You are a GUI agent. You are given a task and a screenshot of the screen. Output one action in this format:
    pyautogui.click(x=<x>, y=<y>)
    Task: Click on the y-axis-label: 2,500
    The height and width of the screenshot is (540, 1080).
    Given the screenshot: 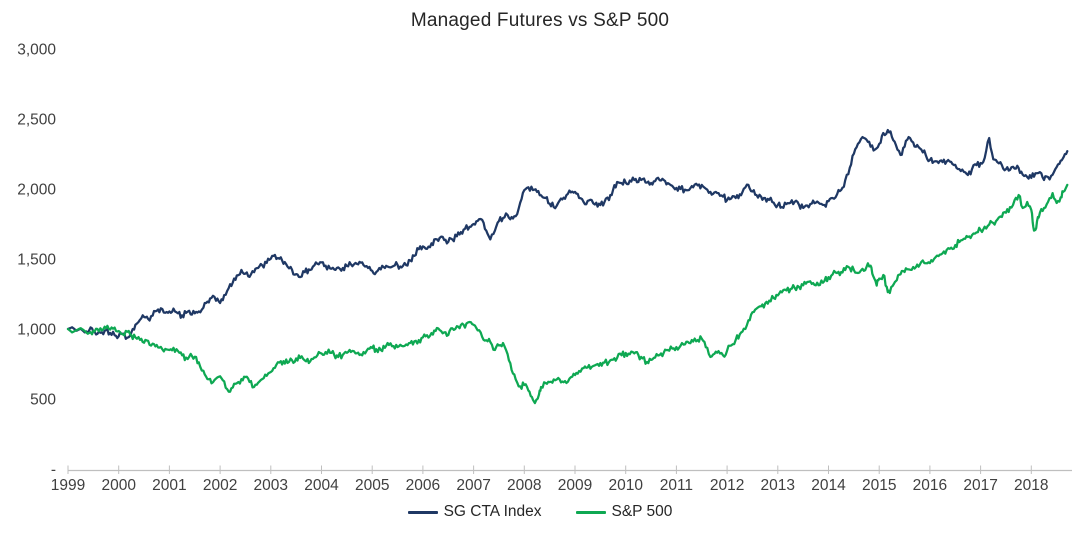 What is the action you would take?
    pyautogui.click(x=36, y=120)
    